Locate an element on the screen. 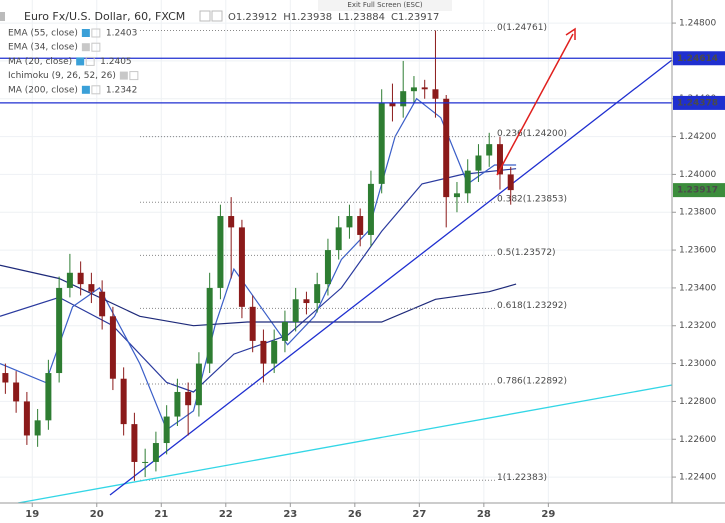 The height and width of the screenshot is (523, 725). fib-label: 0.786(1.22892) is located at coordinates (532, 382).